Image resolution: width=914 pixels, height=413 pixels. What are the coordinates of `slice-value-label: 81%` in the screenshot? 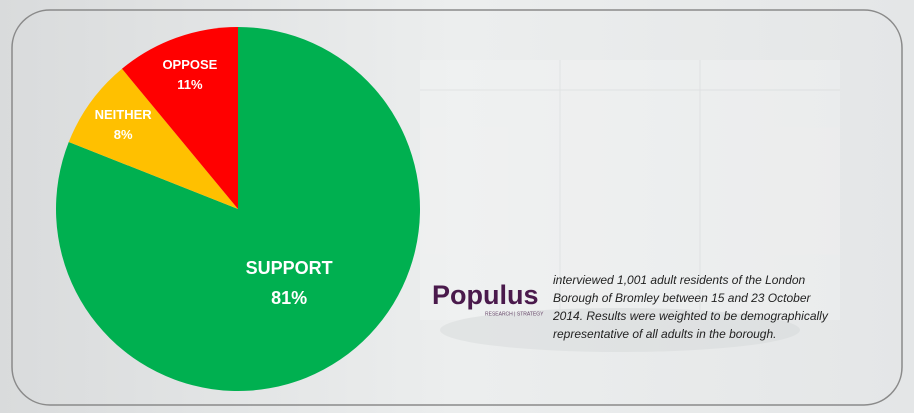 It's located at (289, 298).